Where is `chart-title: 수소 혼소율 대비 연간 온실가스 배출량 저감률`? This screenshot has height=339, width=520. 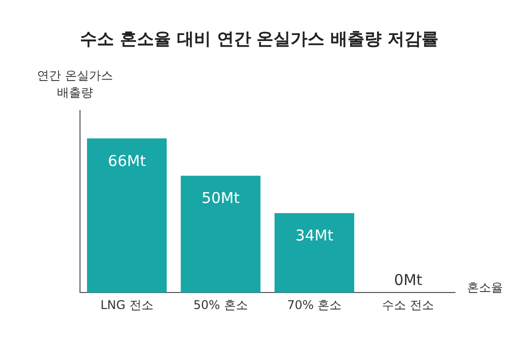 chart-title: 수소 혼소율 대비 연간 온실가스 배출량 저감률 is located at coordinates (259, 40).